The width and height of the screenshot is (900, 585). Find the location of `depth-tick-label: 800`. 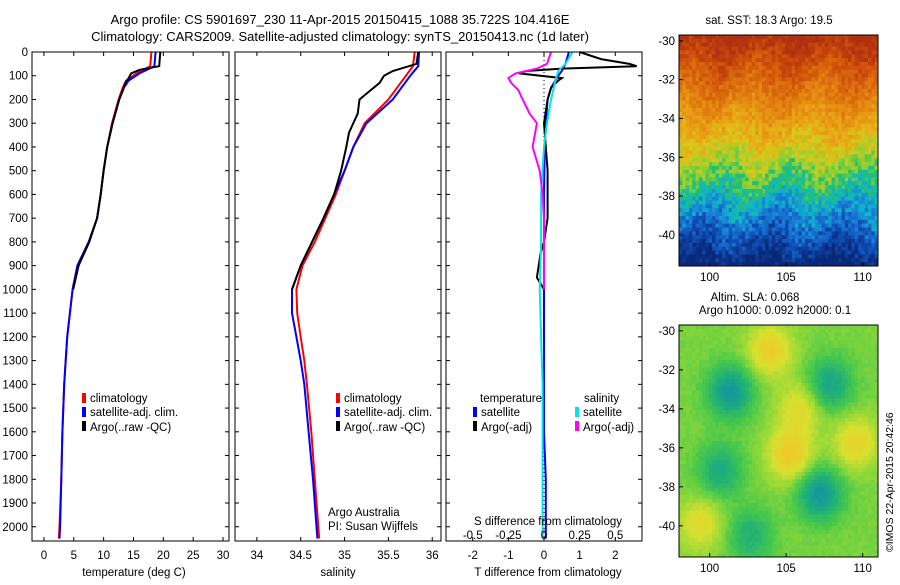

depth-tick-label: 800 is located at coordinates (18, 243).